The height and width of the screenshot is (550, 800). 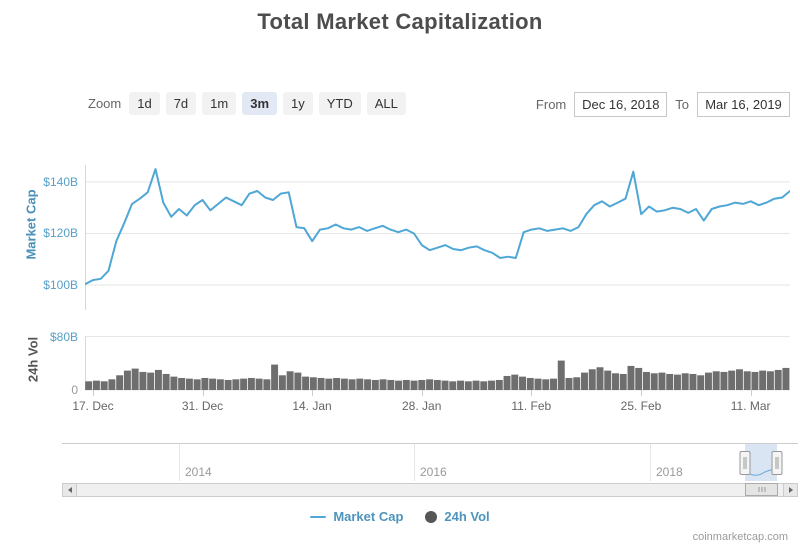 I want to click on navigator-right-handle, so click(x=777, y=462).